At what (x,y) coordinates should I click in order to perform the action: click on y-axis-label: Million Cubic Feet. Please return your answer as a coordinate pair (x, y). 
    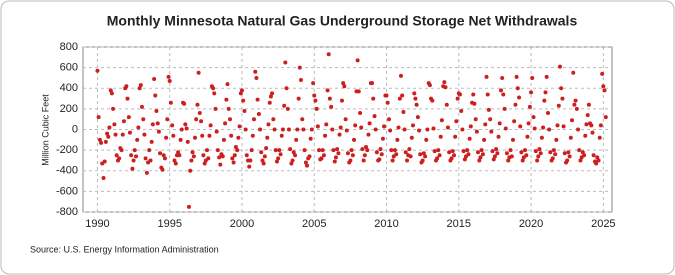
    Looking at the image, I should click on (45, 130).